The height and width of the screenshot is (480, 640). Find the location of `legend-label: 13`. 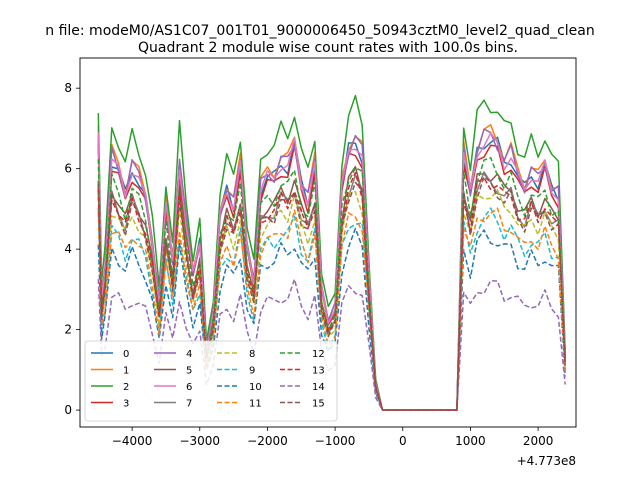

legend-label: 13 is located at coordinates (318, 371).